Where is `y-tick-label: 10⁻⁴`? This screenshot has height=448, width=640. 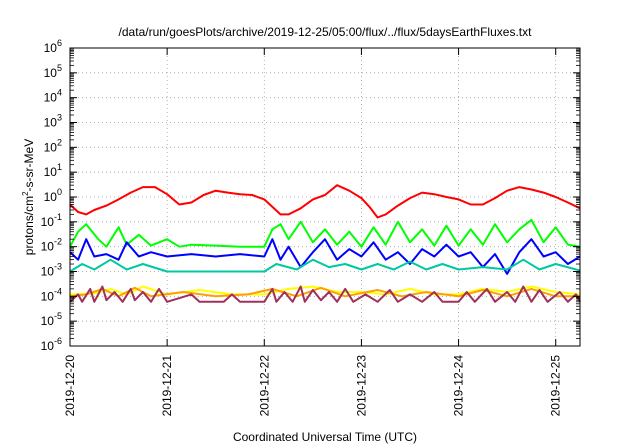
y-tick-label: 10⁻⁴ is located at coordinates (51, 294).